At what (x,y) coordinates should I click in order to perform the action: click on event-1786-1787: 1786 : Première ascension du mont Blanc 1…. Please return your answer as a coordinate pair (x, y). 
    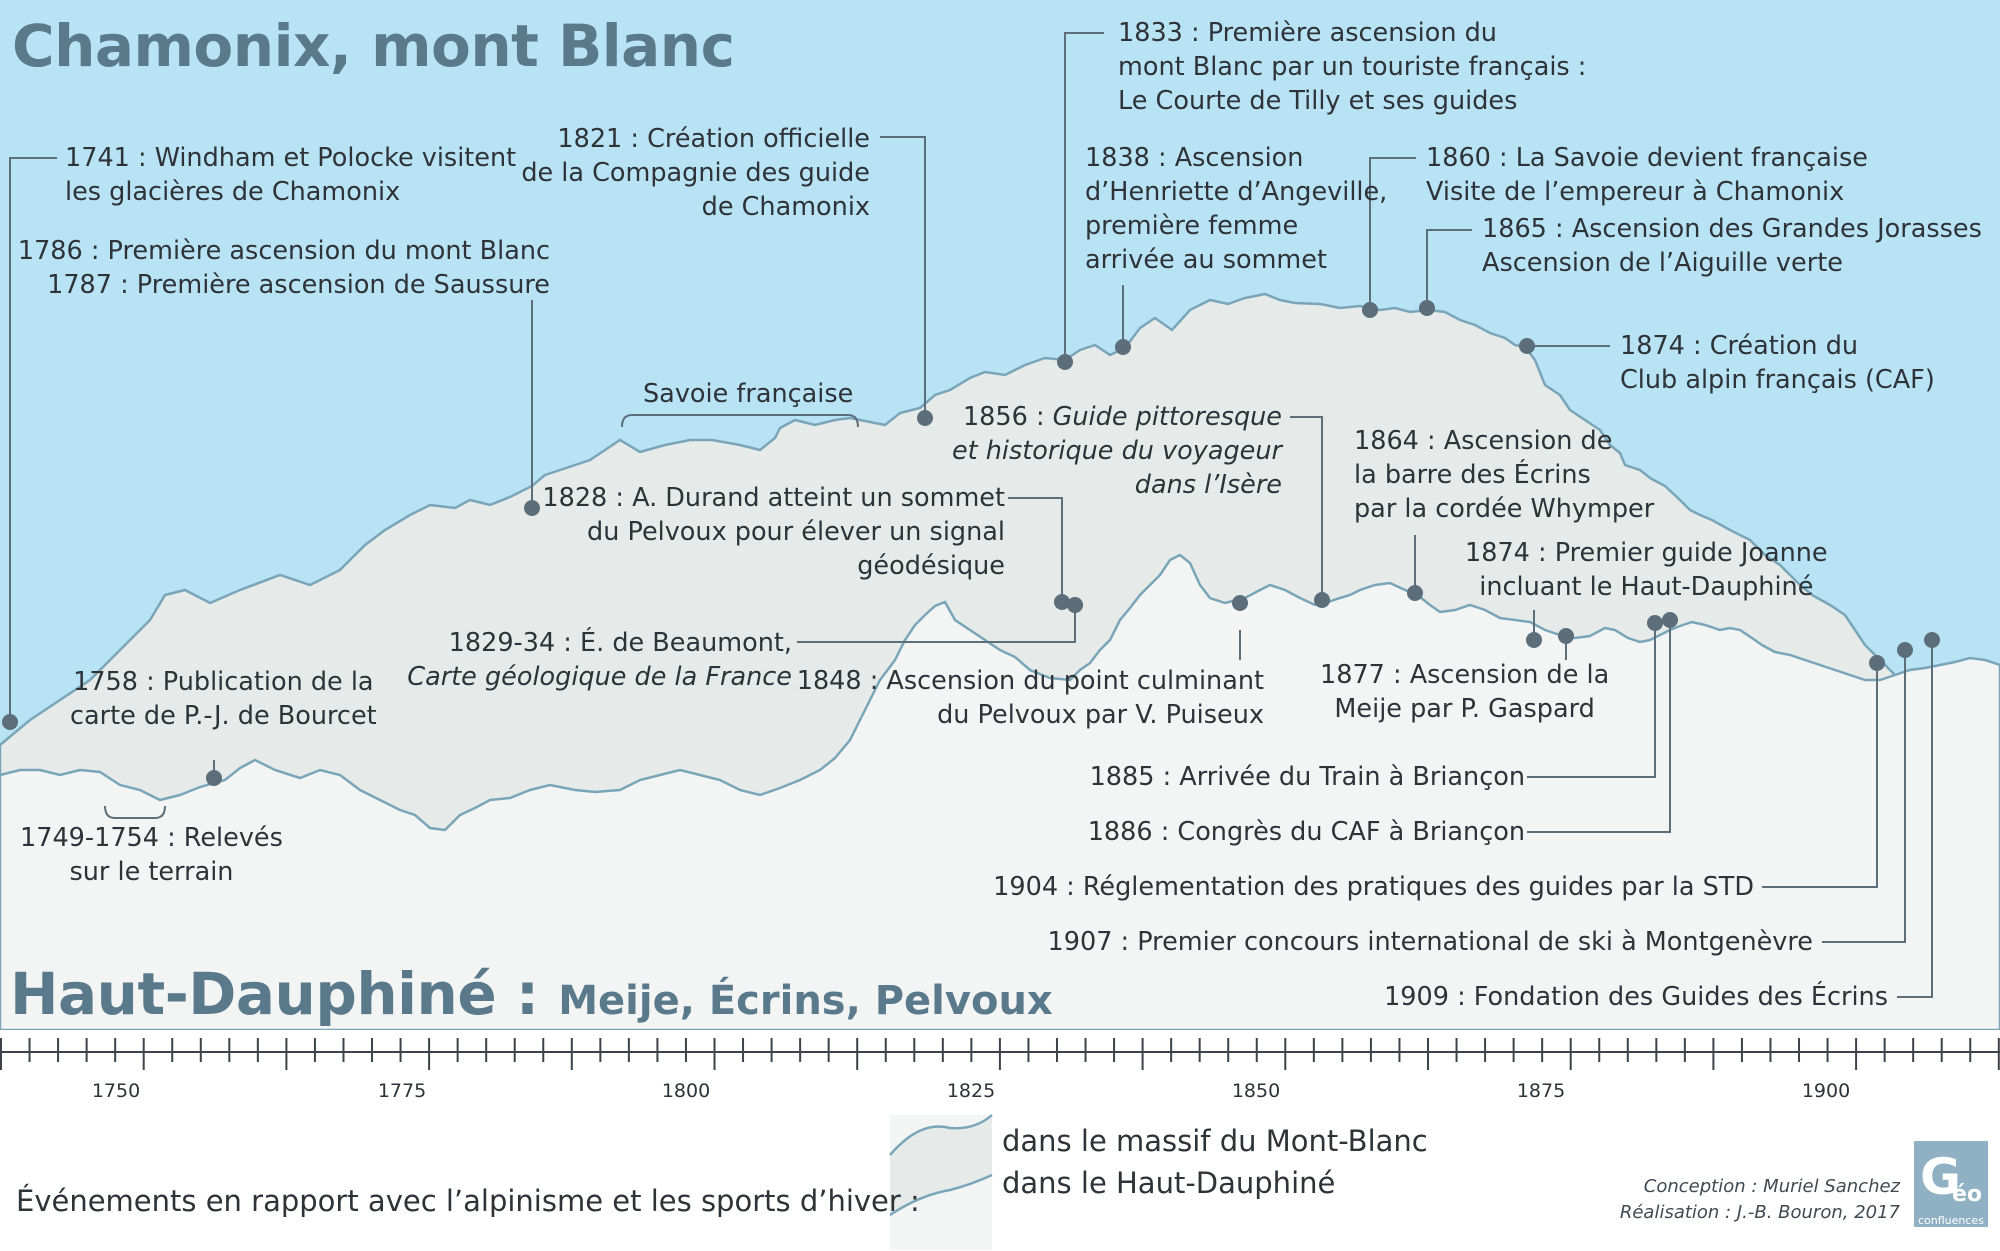
    Looking at the image, I should click on (283, 268).